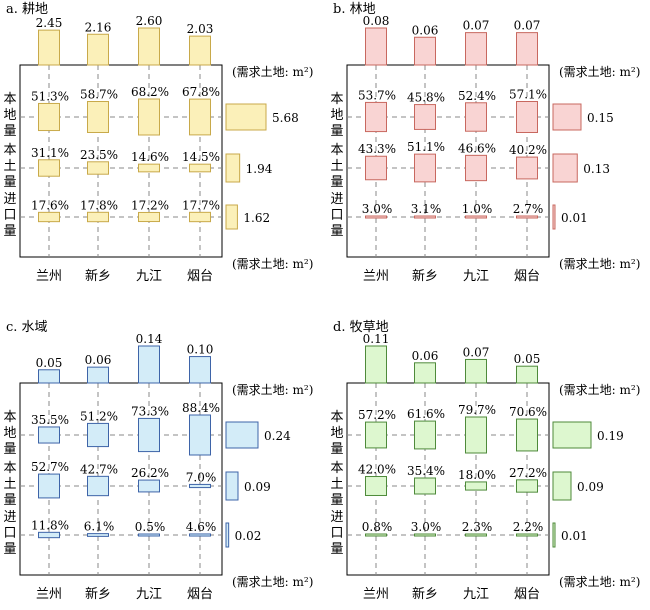 Image resolution: width=650 pixels, height=610 pixels. I want to click on share-label: 4.6%, so click(201, 527).